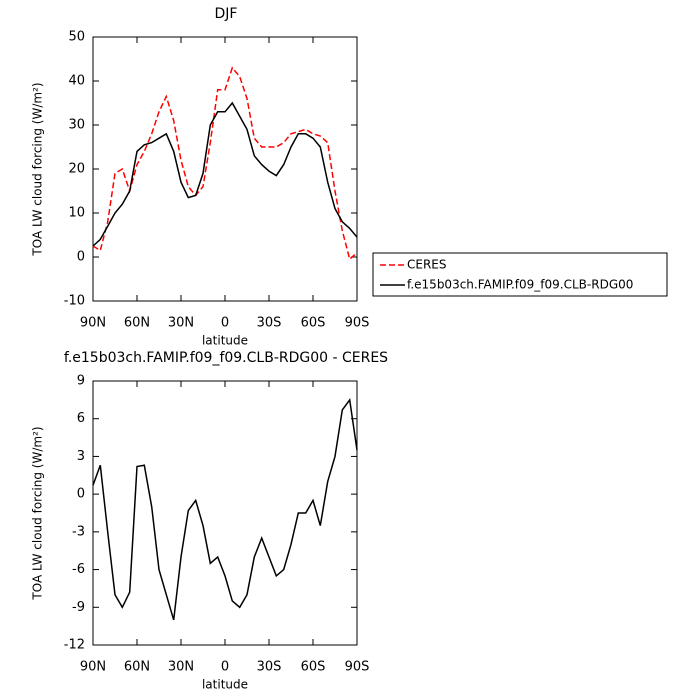 This screenshot has height=700, width=696. What do you see at coordinates (520, 285) in the screenshot?
I see `legend-label: f.e15b03ch.FAMIP.f09_f09.CLB-RDG00` at bounding box center [520, 285].